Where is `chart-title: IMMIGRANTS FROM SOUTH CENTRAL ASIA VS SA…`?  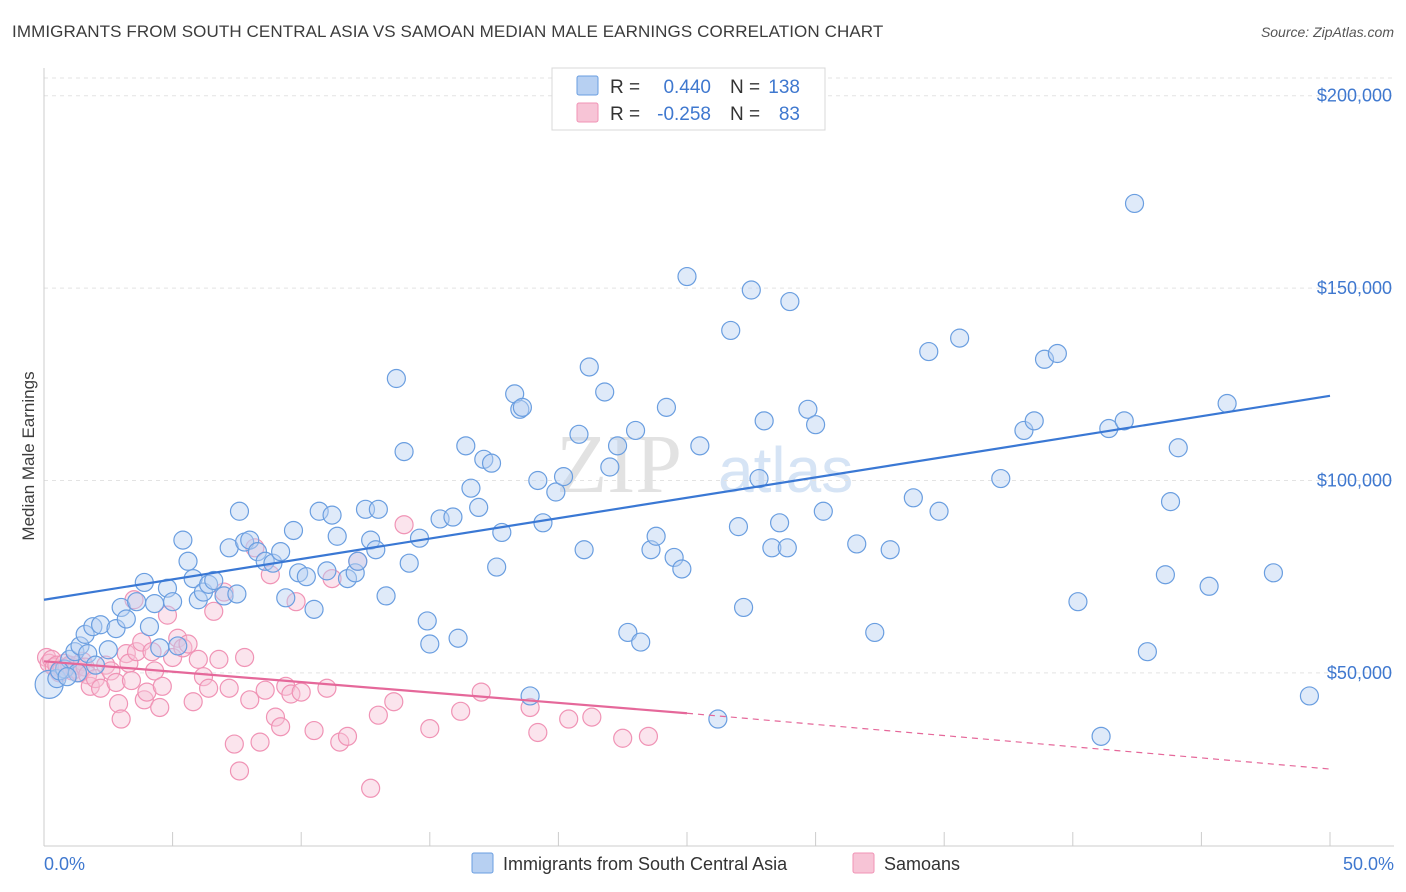 chart-title: IMMIGRANTS FROM SOUTH CENTRAL ASIA VS SA… is located at coordinates (448, 31).